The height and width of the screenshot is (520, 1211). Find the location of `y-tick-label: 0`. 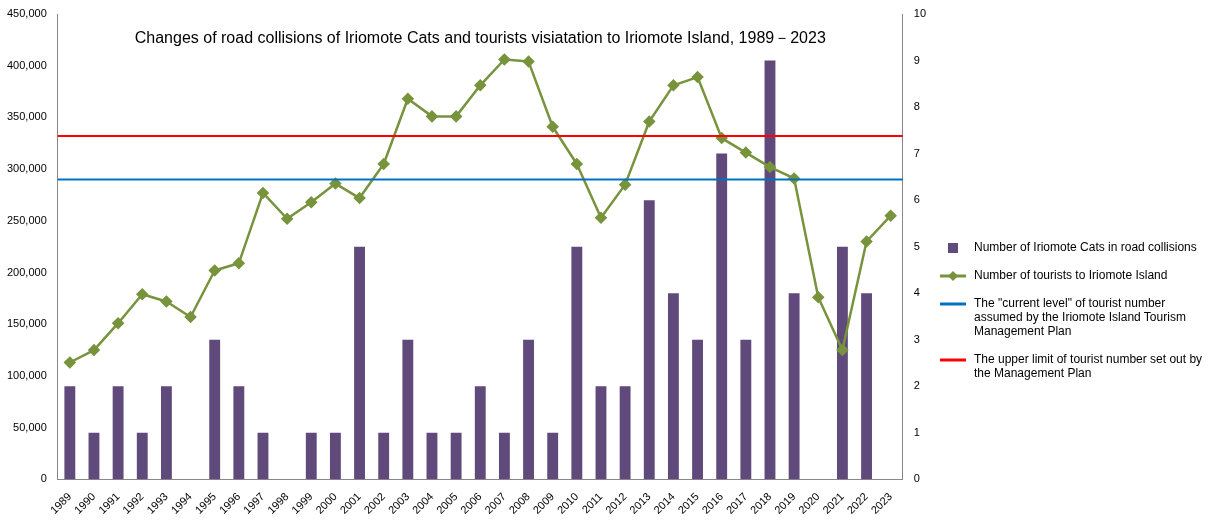

y-tick-label: 0 is located at coordinates (43, 478).